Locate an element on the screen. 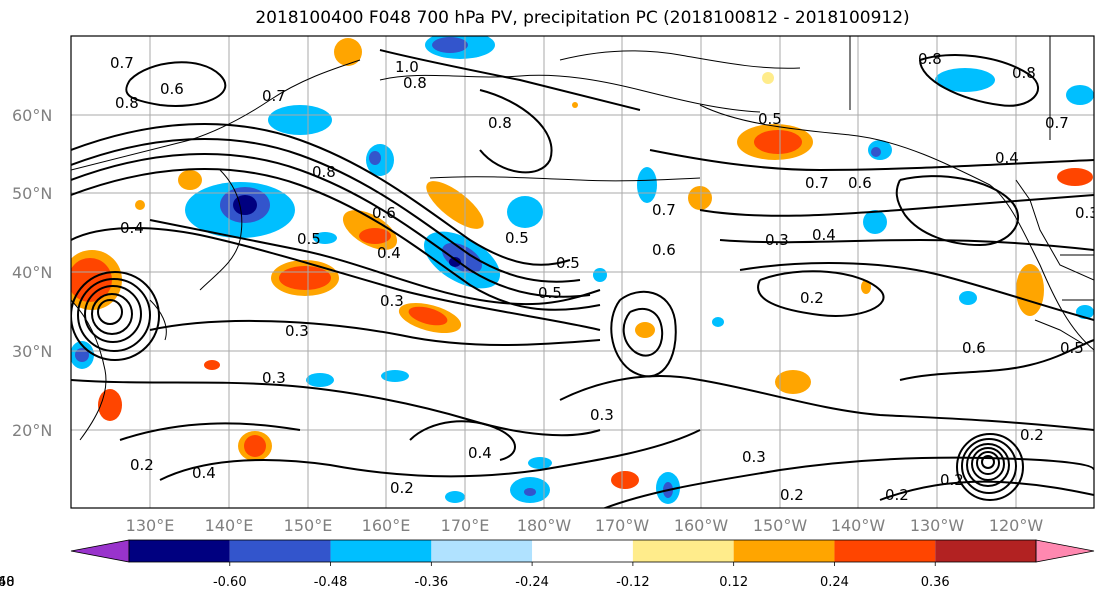 Image resolution: width=1105 pixels, height=601 pixels. lon-label: 130°W is located at coordinates (937, 525).